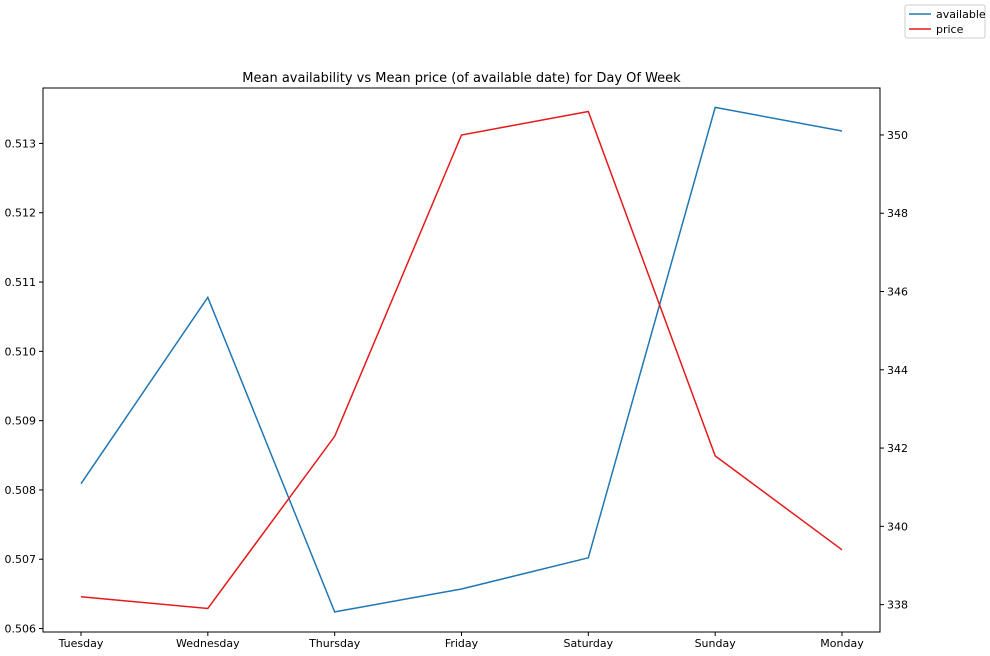 This screenshot has width=990, height=656. I want to click on x-tick-label: Tuesday, so click(81, 643).